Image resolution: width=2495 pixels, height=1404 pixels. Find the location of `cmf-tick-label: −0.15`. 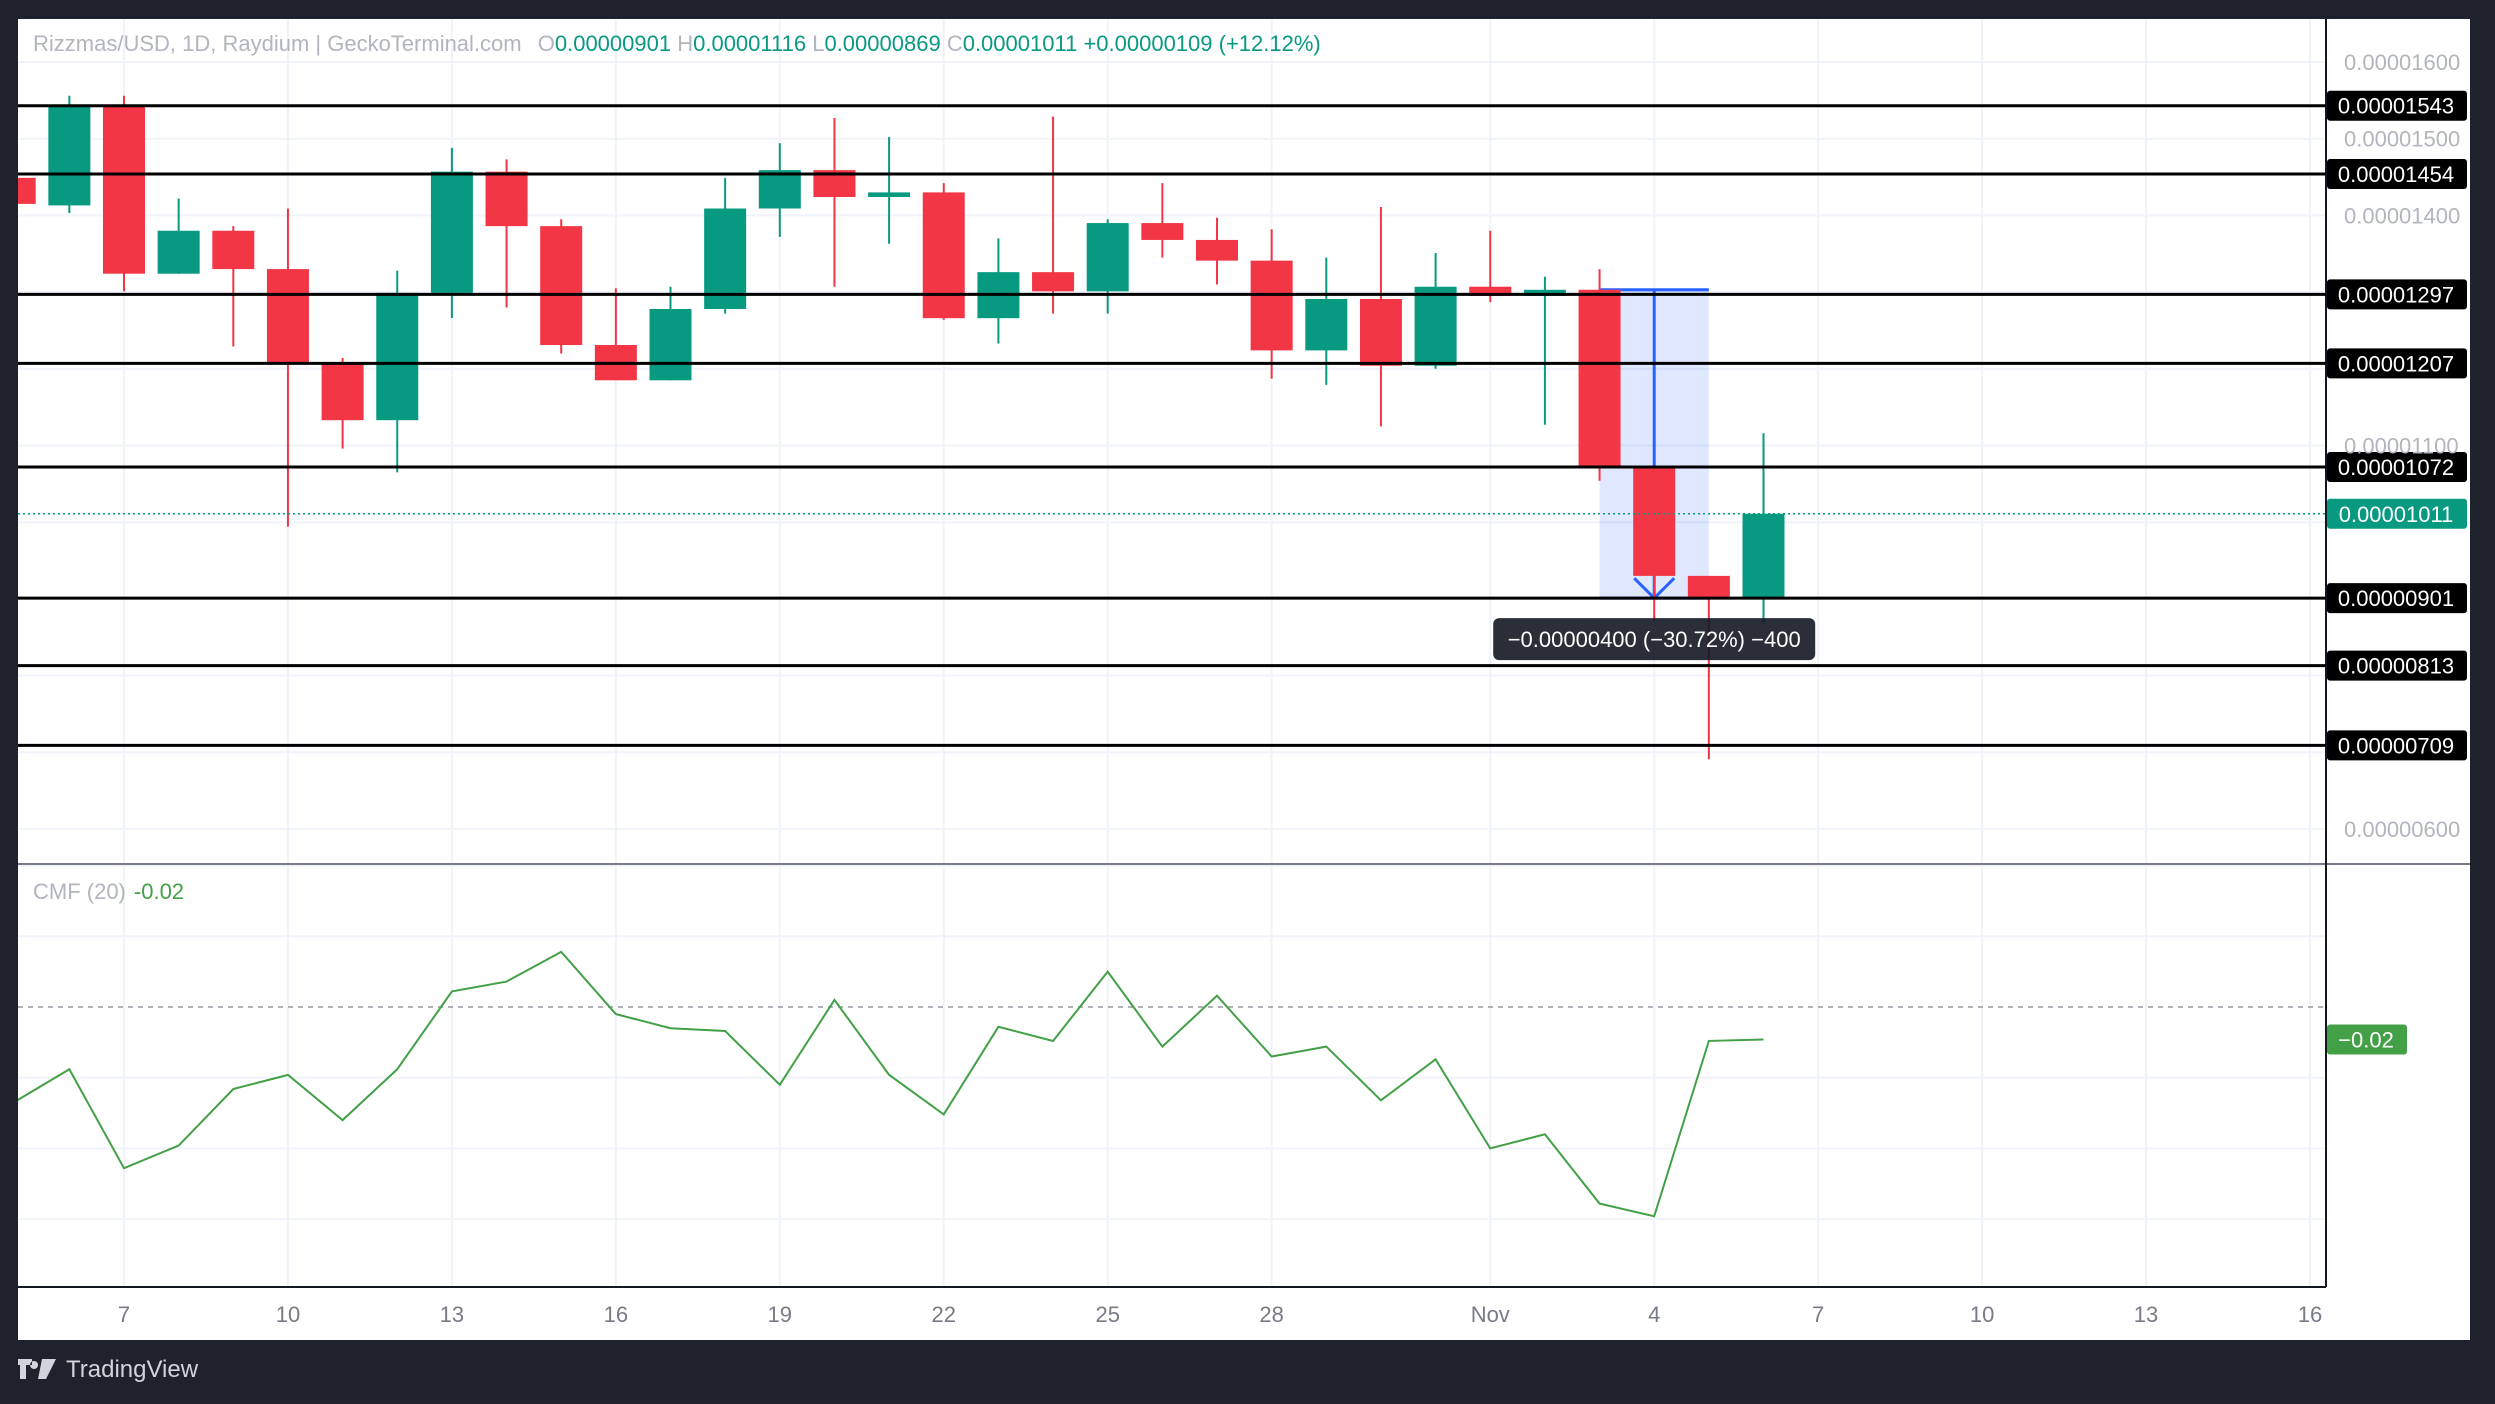

cmf-tick-label: −0.15 is located at coordinates (2372, 1219).